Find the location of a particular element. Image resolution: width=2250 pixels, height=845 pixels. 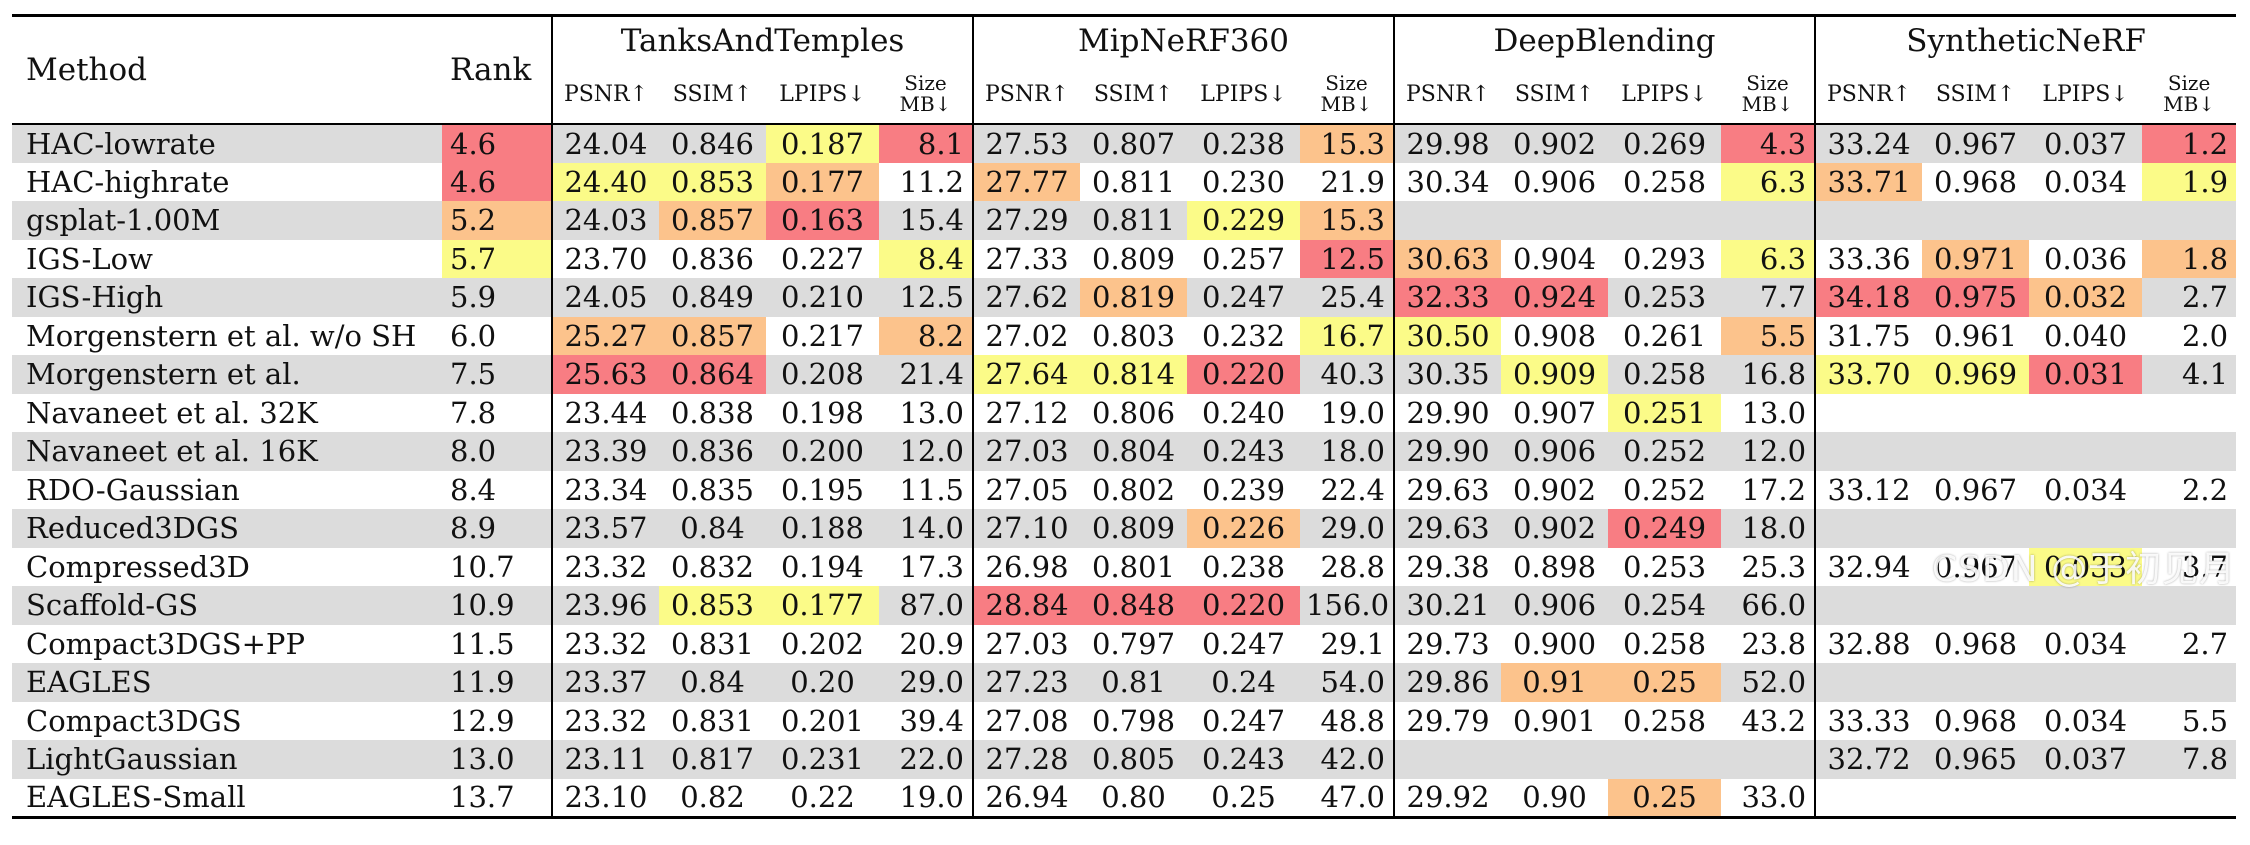

psnr-cell: 23.37 is located at coordinates (605, 682).